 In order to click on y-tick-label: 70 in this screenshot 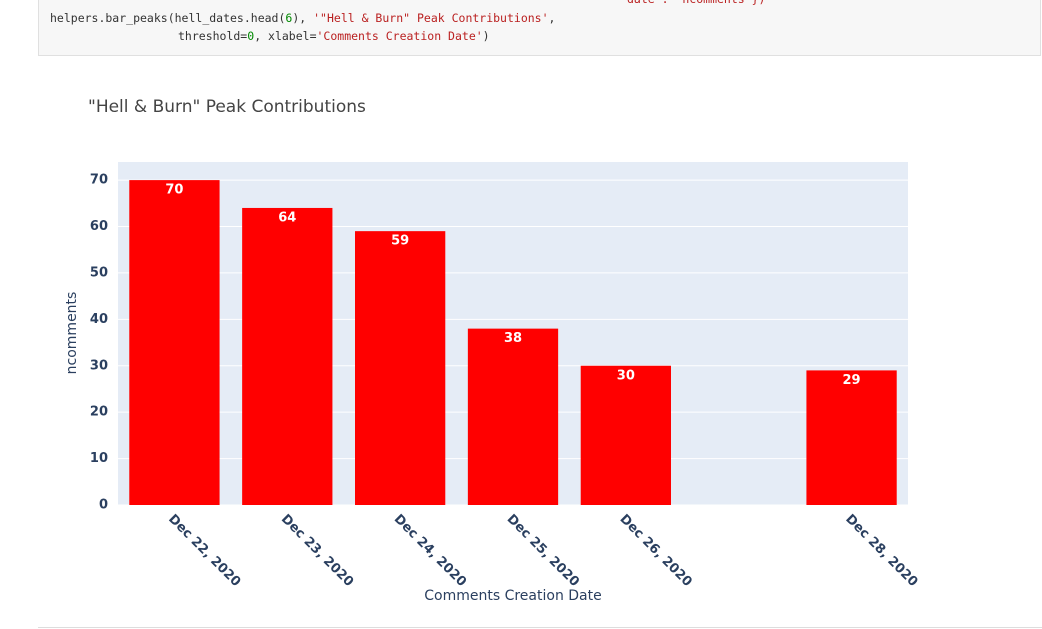, I will do `click(99, 180)`.